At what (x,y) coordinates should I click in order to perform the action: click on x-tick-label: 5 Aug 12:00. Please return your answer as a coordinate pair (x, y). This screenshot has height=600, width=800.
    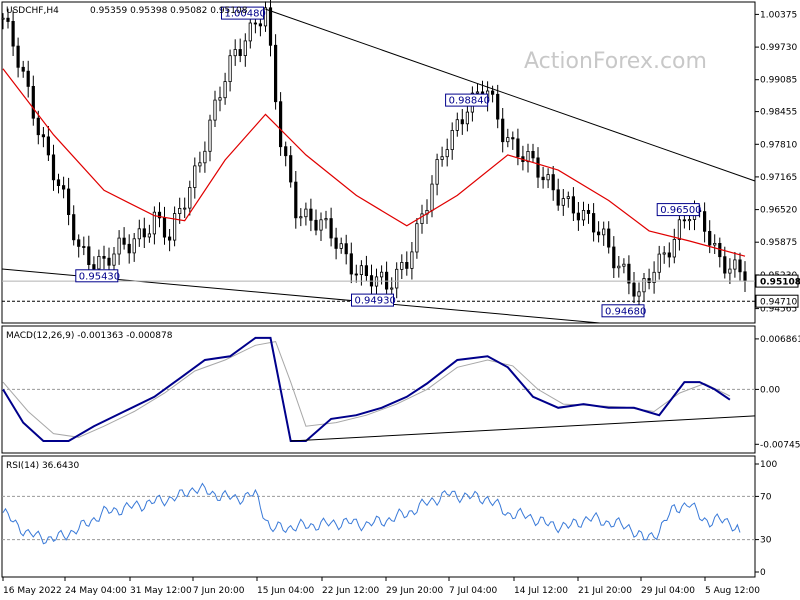
    Looking at the image, I should click on (732, 591).